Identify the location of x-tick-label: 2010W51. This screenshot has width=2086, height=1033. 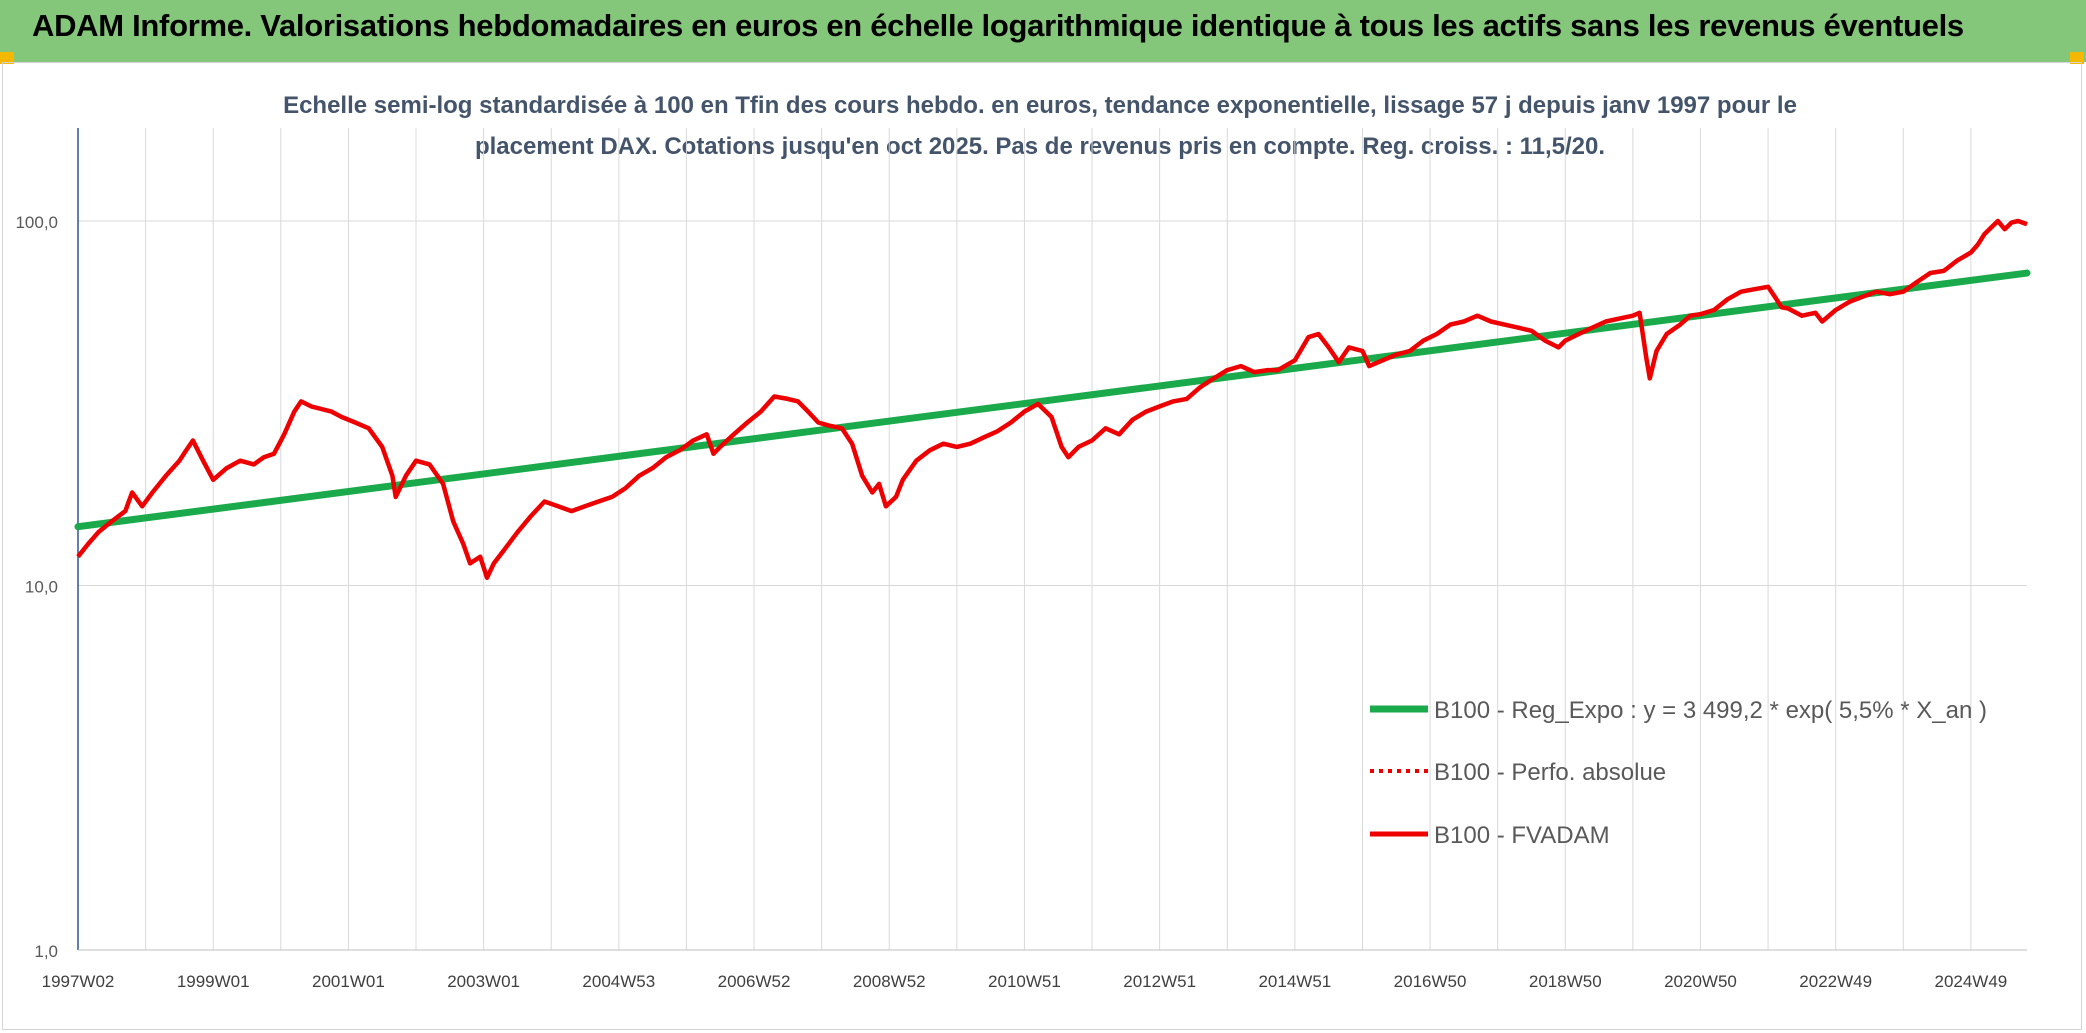
(1024, 981).